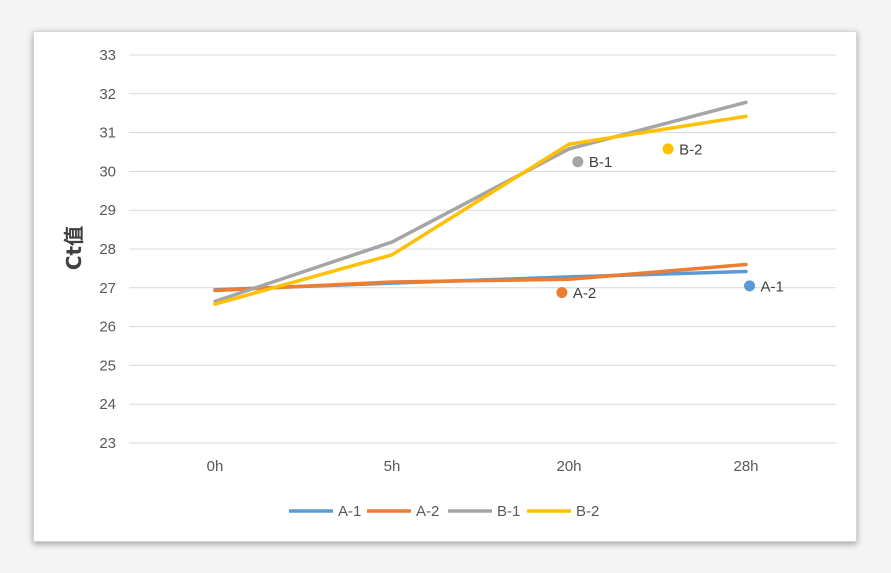 This screenshot has height=573, width=891. I want to click on annotation-label-b-1: B-1, so click(600, 162).